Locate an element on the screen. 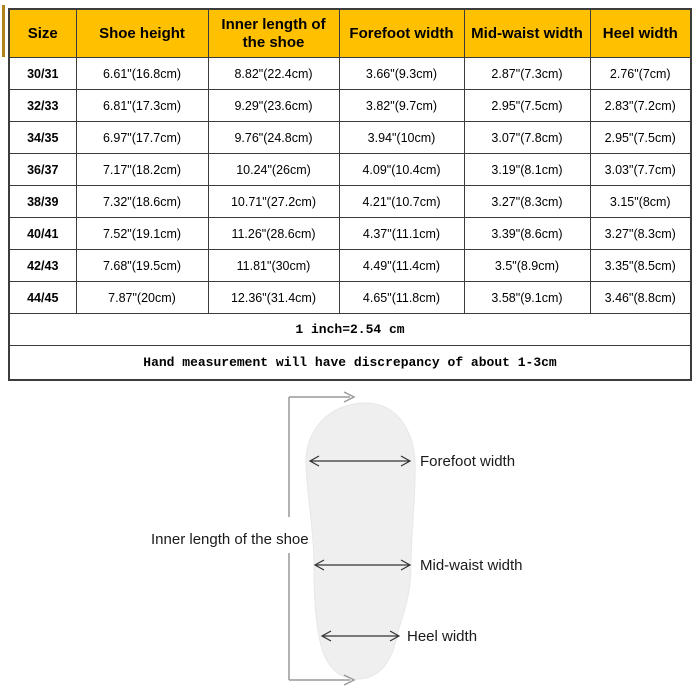 This screenshot has width=700, height=700. forefoot-width-arrow is located at coordinates (360, 461).